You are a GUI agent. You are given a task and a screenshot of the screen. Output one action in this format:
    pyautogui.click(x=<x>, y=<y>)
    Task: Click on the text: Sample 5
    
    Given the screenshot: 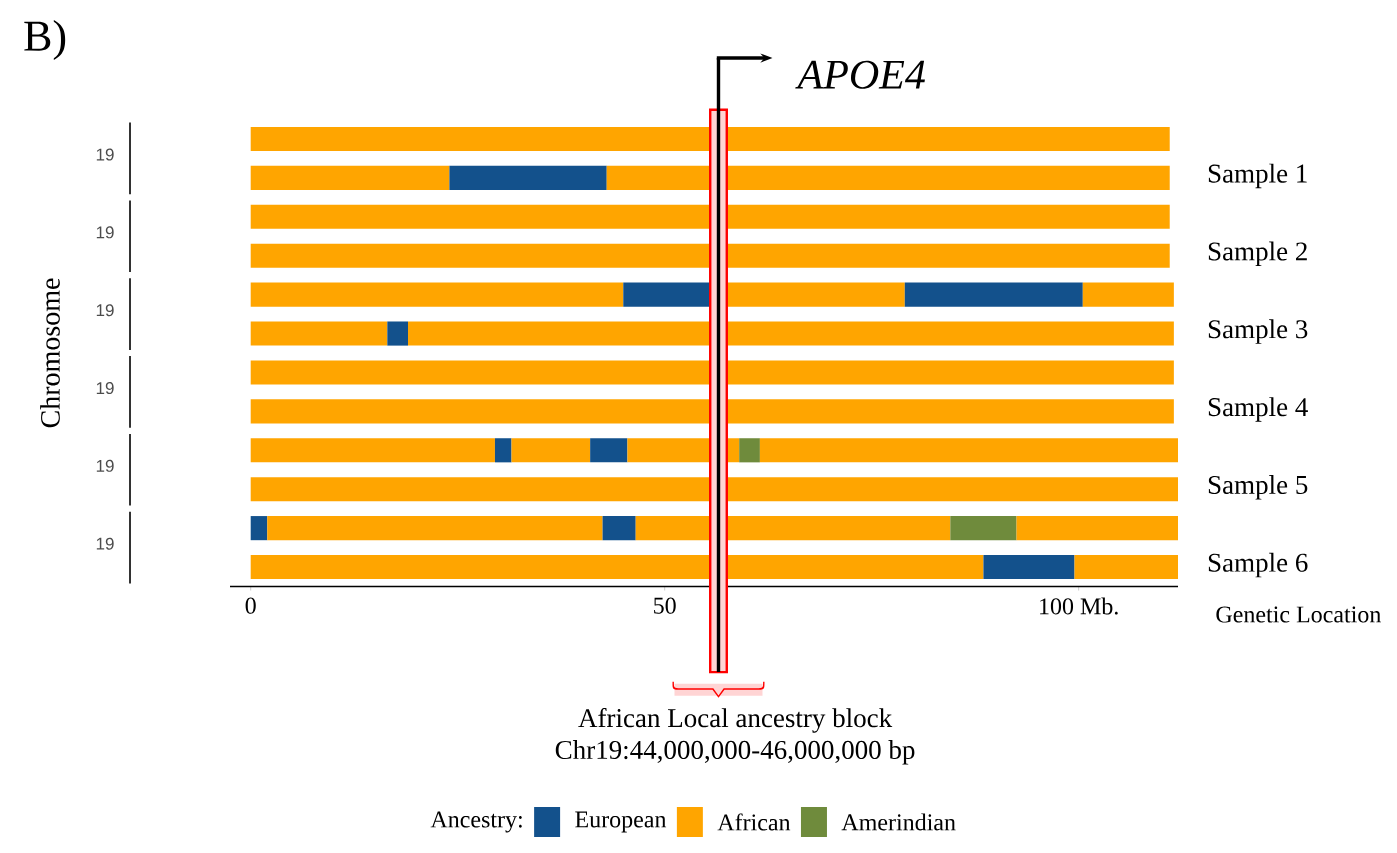 What is the action you would take?
    pyautogui.click(x=1258, y=487)
    